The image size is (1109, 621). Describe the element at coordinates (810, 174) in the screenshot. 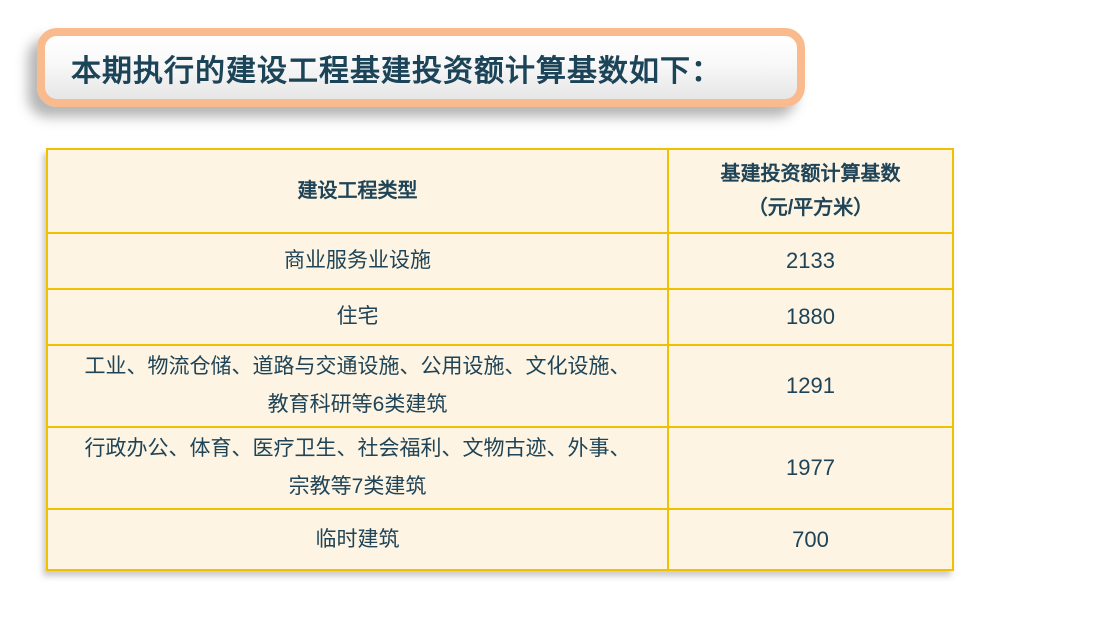

I see `column-header-base-value-line1: 基建投资额计算基数` at that location.